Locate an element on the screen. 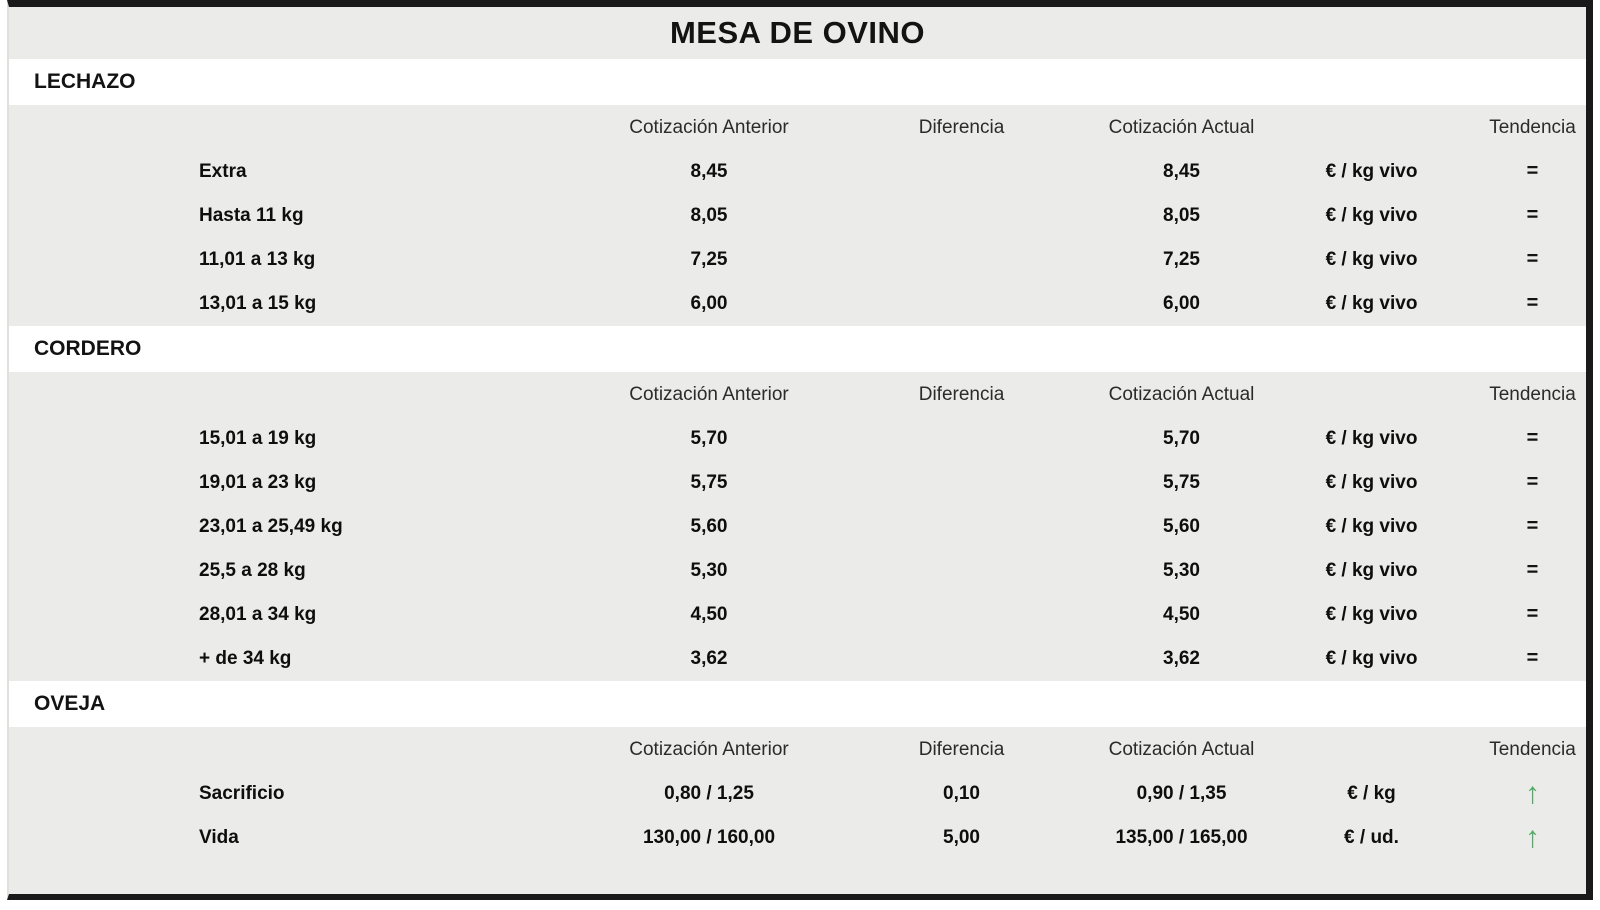 Image resolution: width=1600 pixels, height=910 pixels. row-label: 19,01 a 23 kg is located at coordinates (258, 482).